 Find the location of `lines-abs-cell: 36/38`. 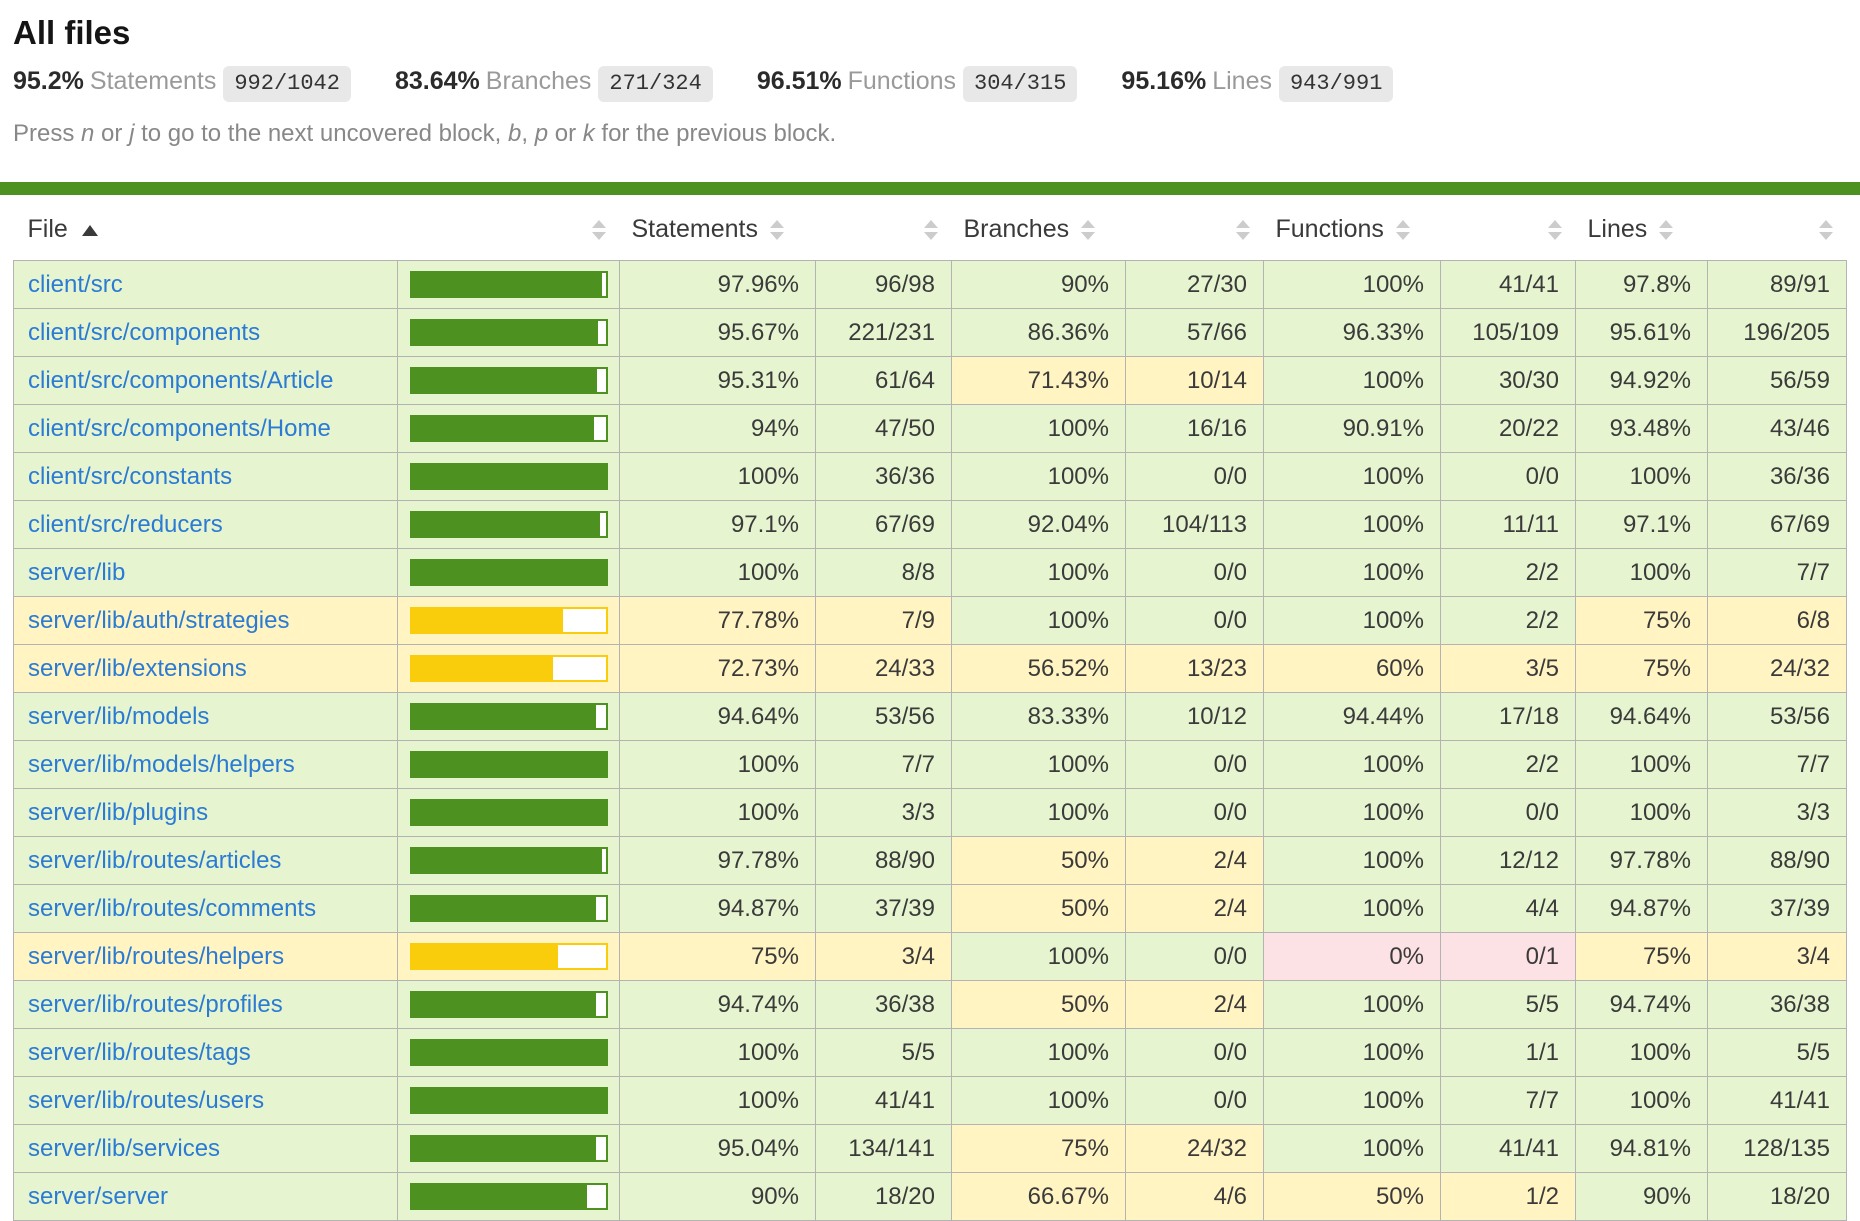

lines-abs-cell: 36/38 is located at coordinates (1777, 1004).